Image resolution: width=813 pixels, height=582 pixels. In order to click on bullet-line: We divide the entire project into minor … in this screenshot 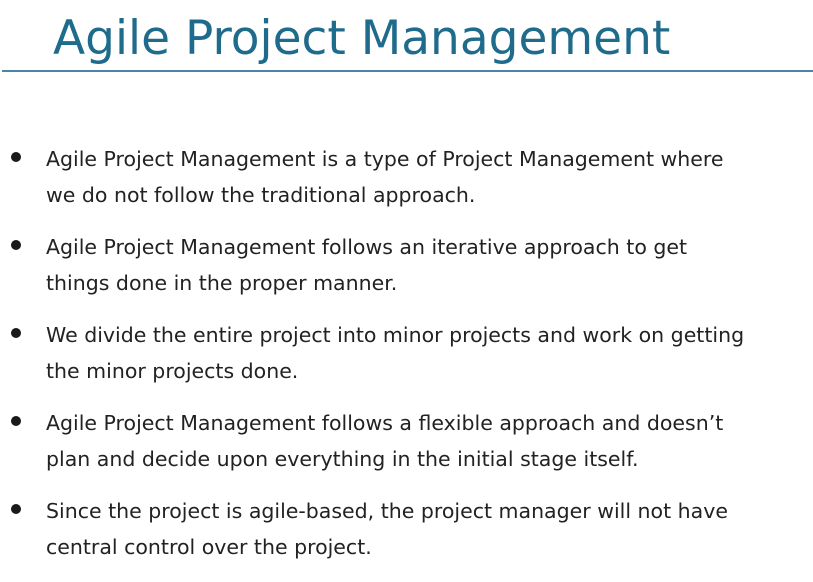, I will do `click(395, 335)`.